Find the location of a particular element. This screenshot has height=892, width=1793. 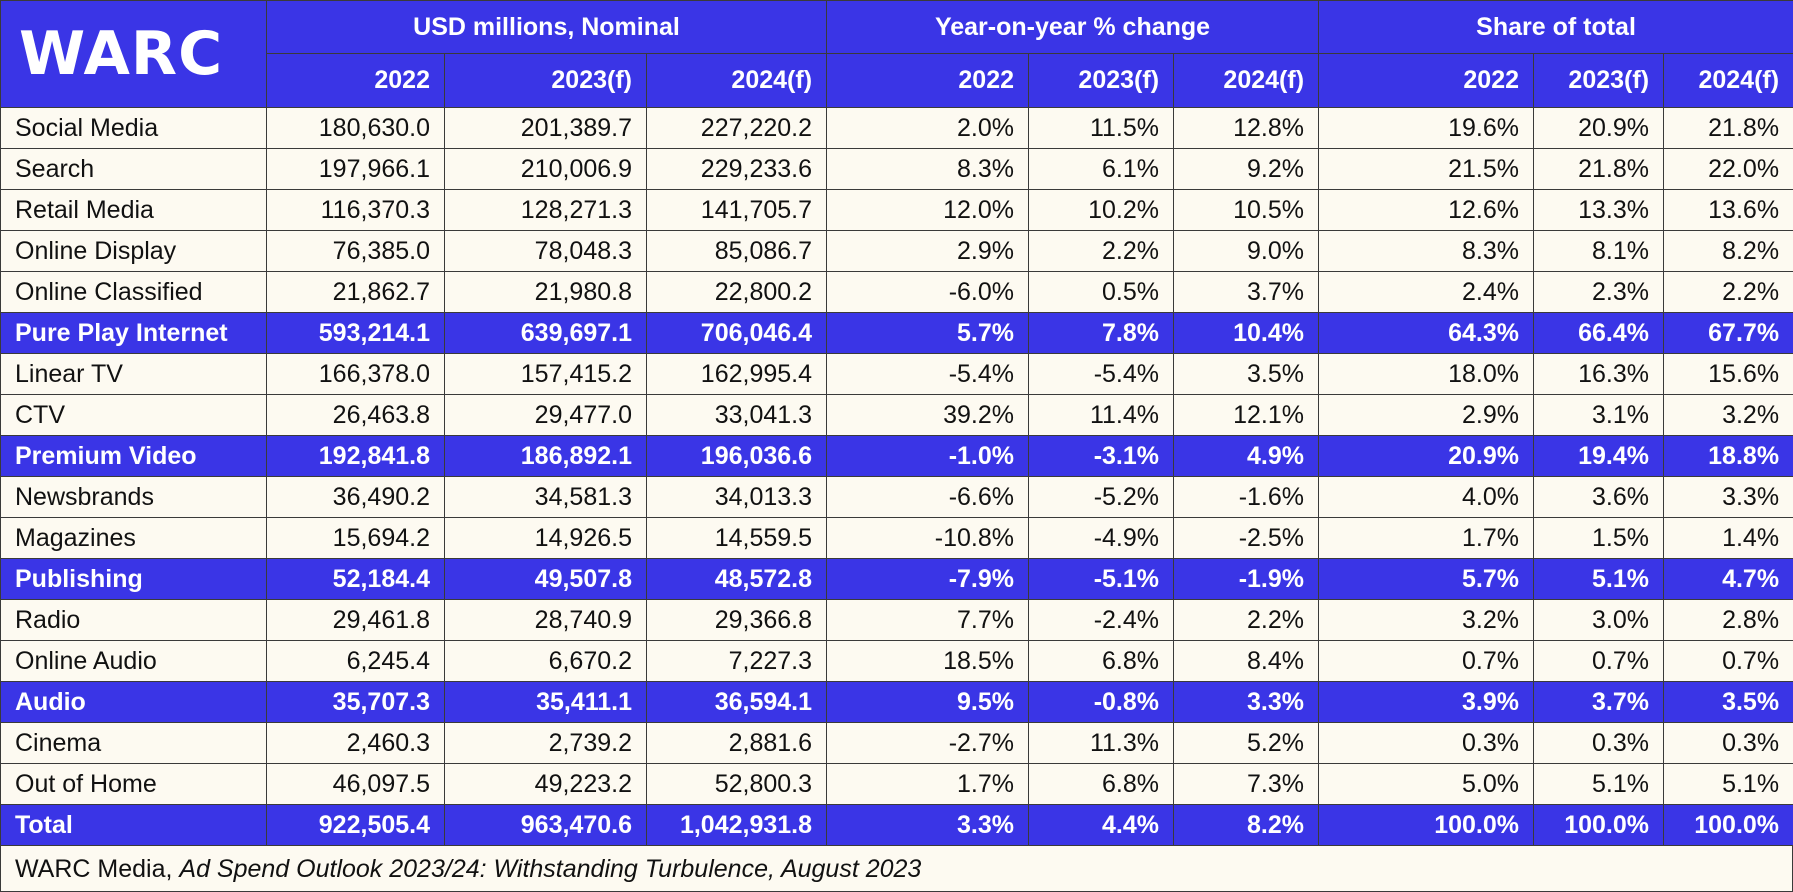

row-label: Search is located at coordinates (134, 169).